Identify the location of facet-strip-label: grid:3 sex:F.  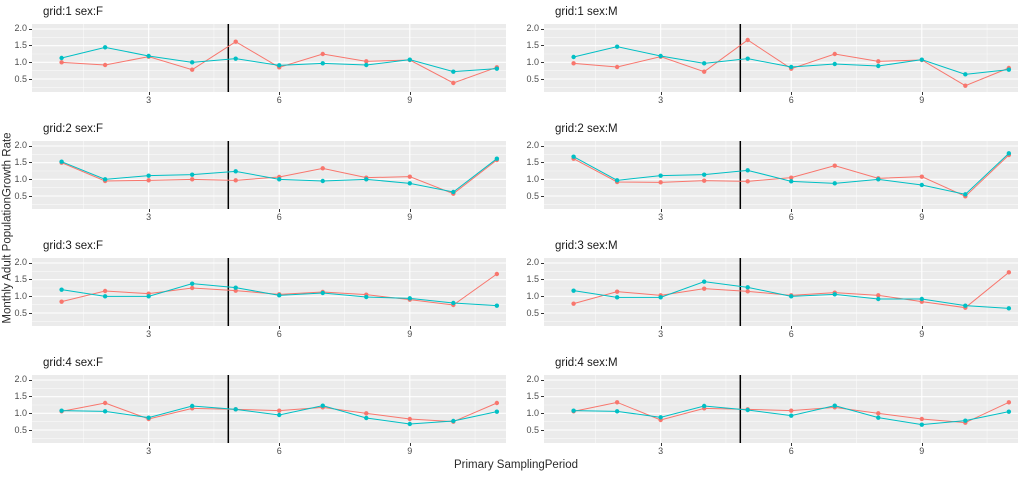
(73, 246).